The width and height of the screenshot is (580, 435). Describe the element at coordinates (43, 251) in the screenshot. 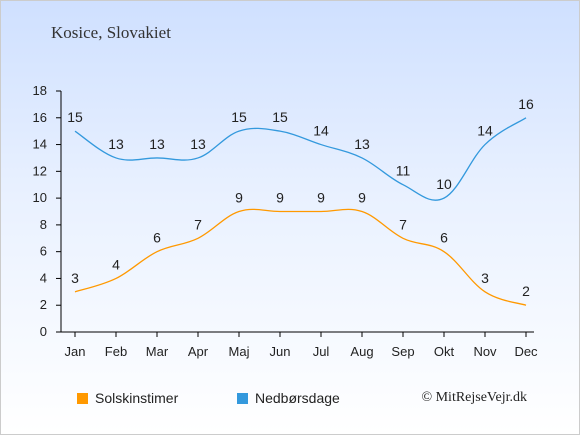

I see `y-tick-label: 6` at that location.